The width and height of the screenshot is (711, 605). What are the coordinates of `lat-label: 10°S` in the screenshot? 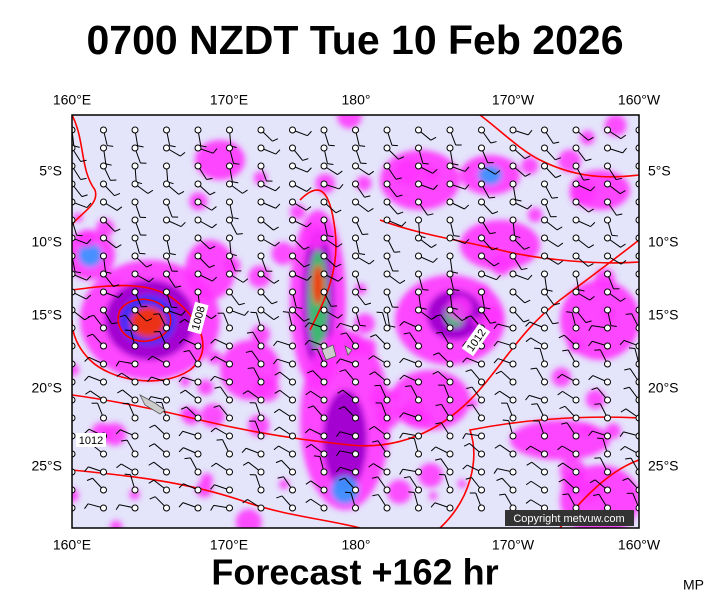 It's located at (46, 242).